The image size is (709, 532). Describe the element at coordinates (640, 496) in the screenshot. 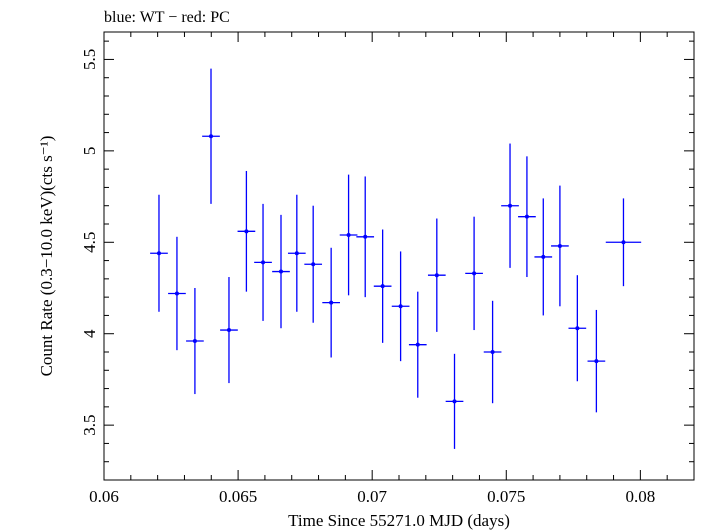

I see `x-tick-label: 0.08` at that location.